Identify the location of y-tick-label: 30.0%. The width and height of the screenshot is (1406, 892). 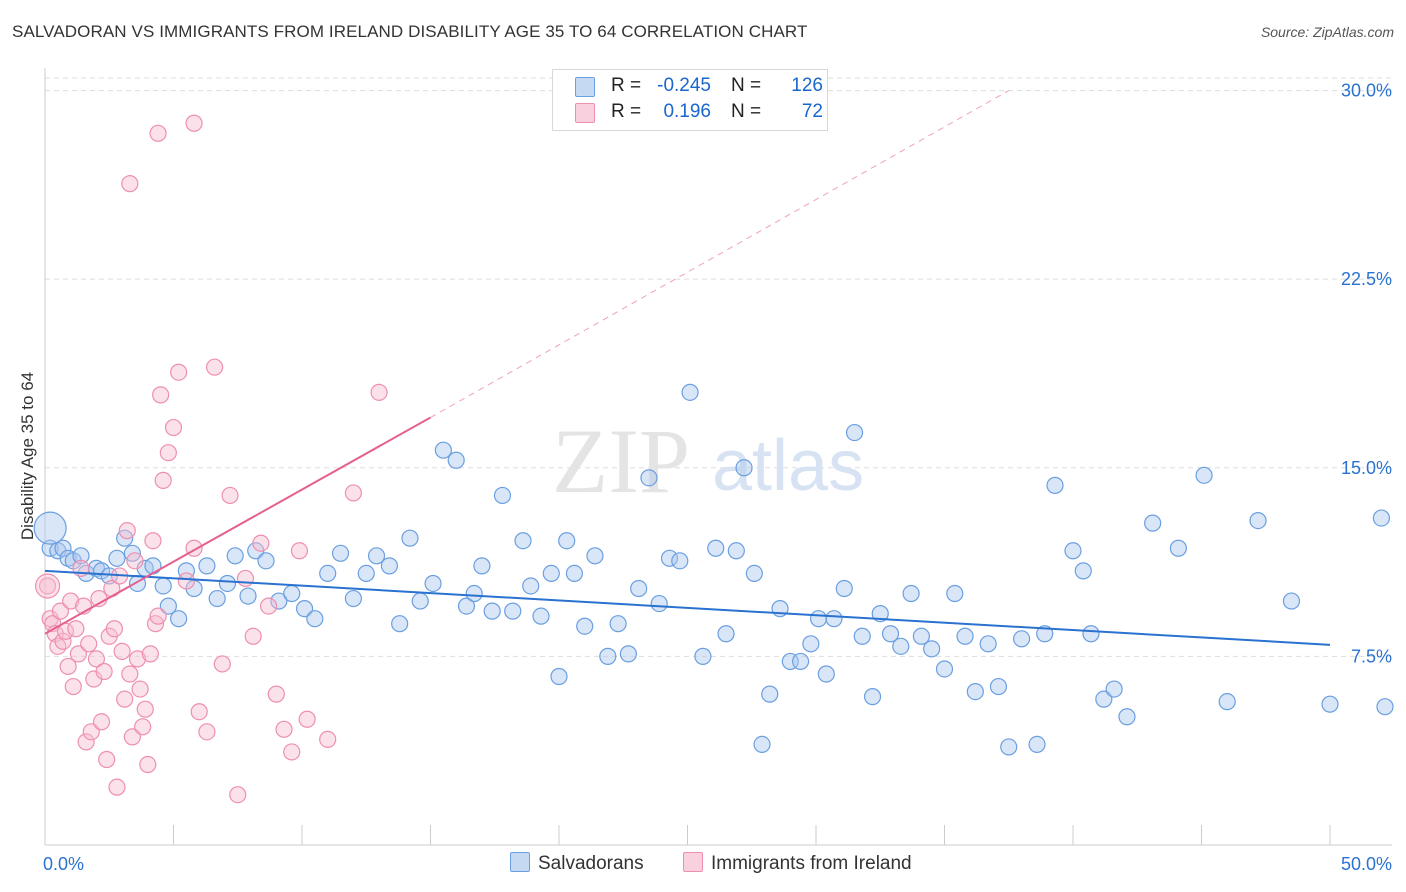
(1366, 91).